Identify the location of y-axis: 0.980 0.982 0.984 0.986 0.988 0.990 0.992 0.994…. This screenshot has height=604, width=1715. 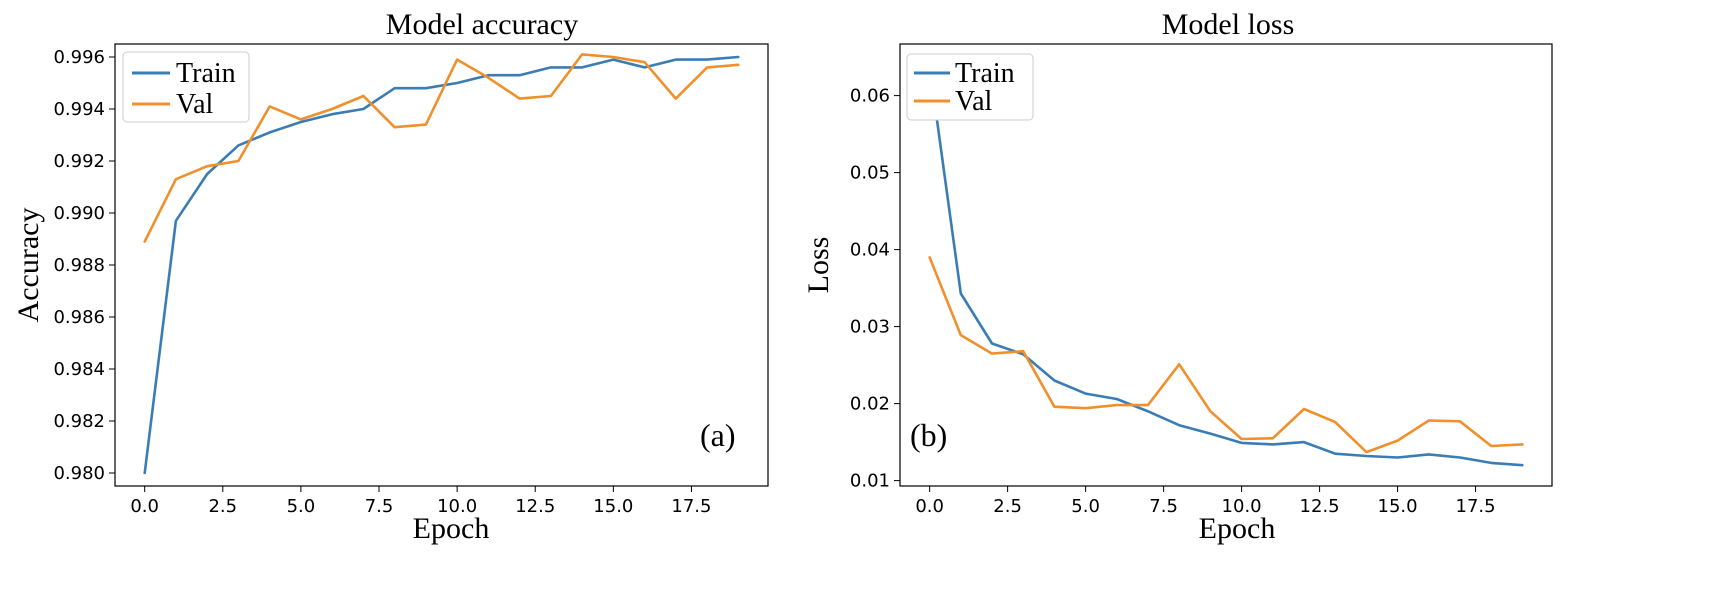
(84, 265).